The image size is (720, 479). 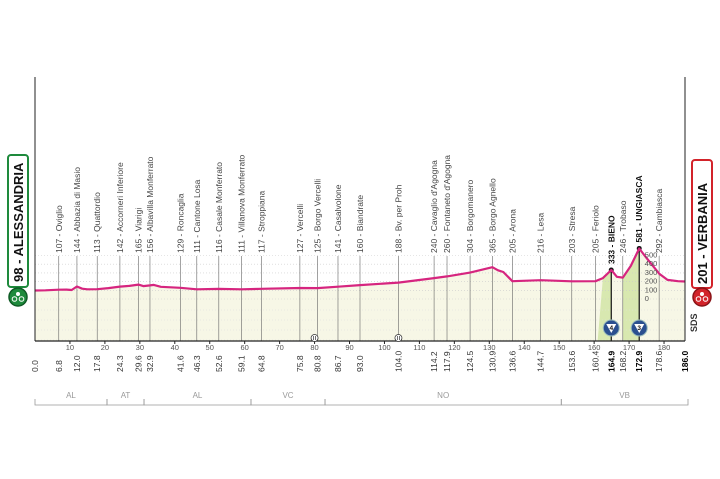 I want to click on waypoint-distance: 168.2, so click(x=623, y=361).